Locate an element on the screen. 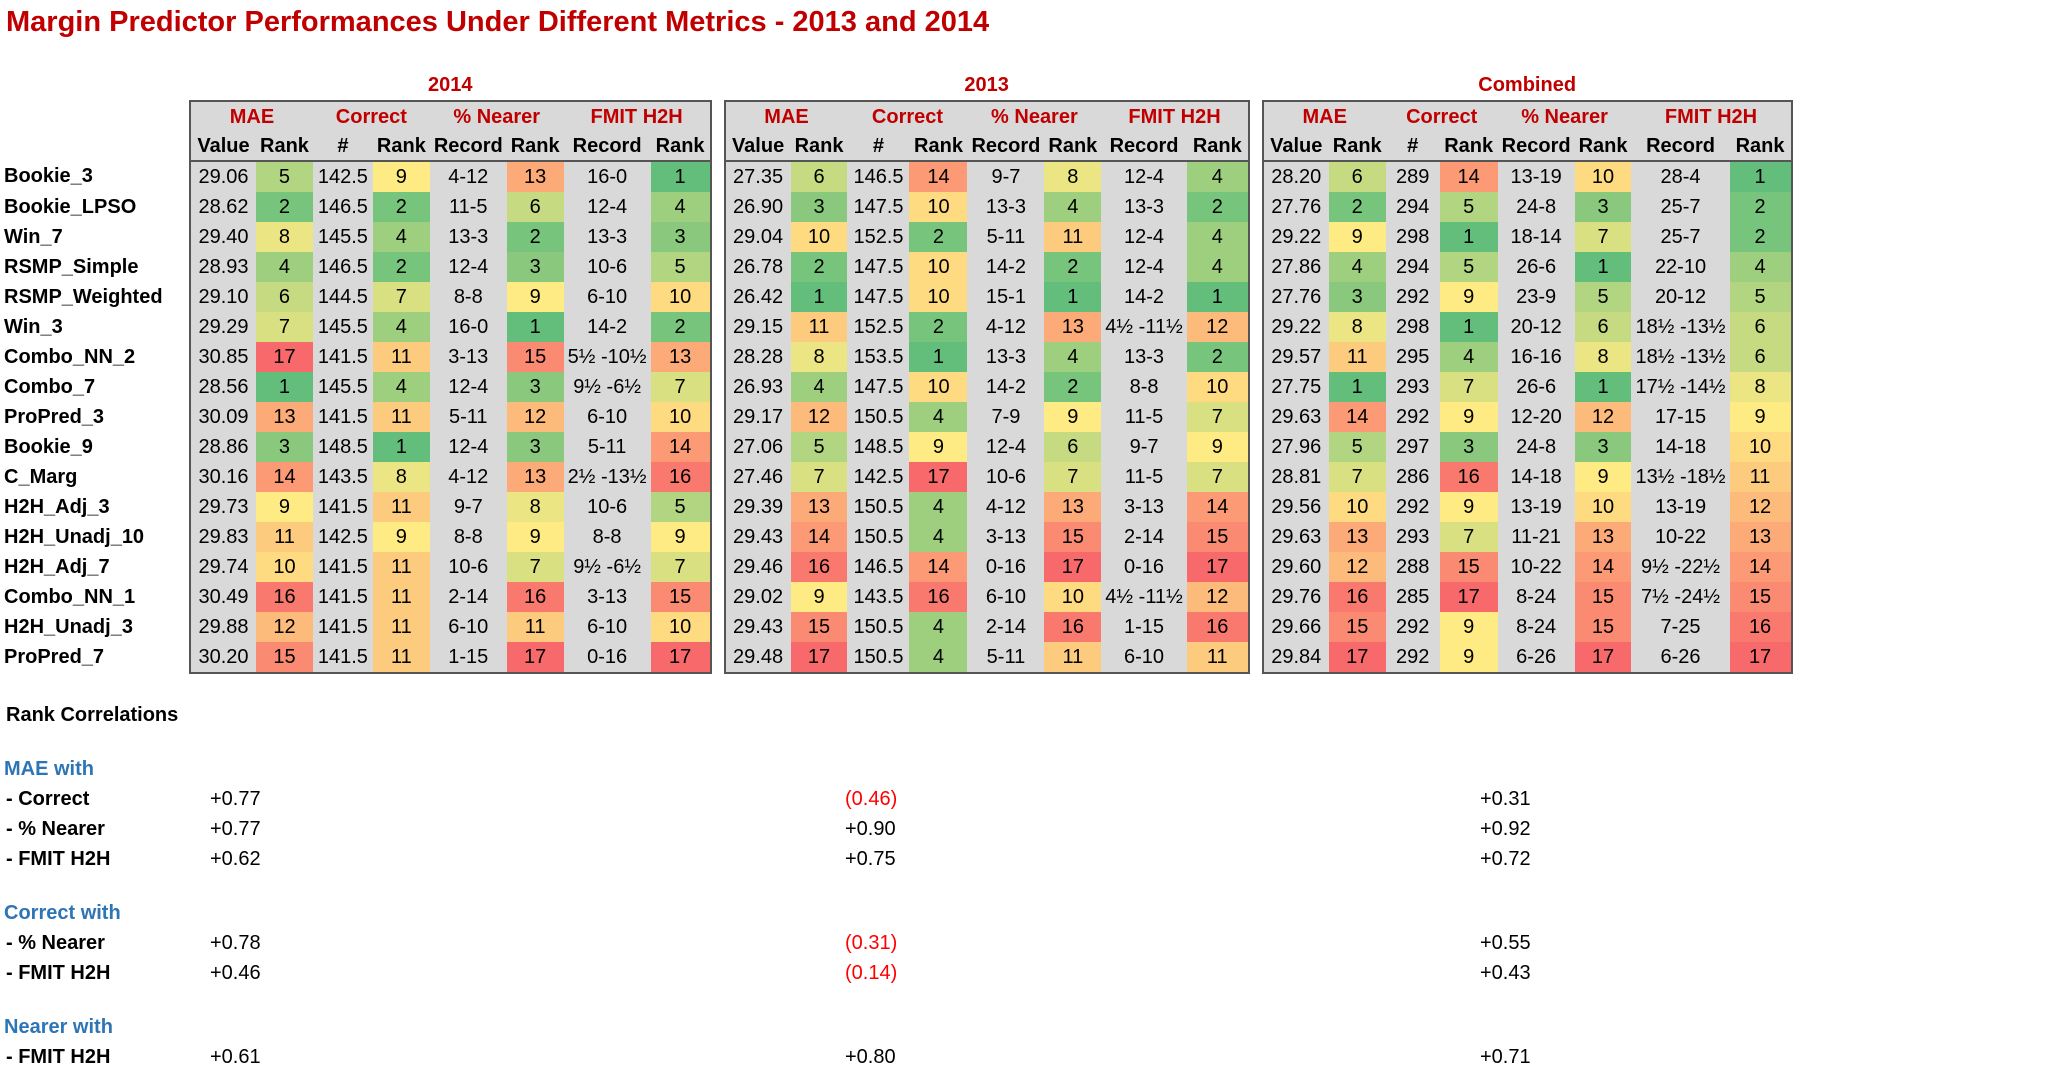  correlation-label: - FMIT H2H is located at coordinates (58, 973).